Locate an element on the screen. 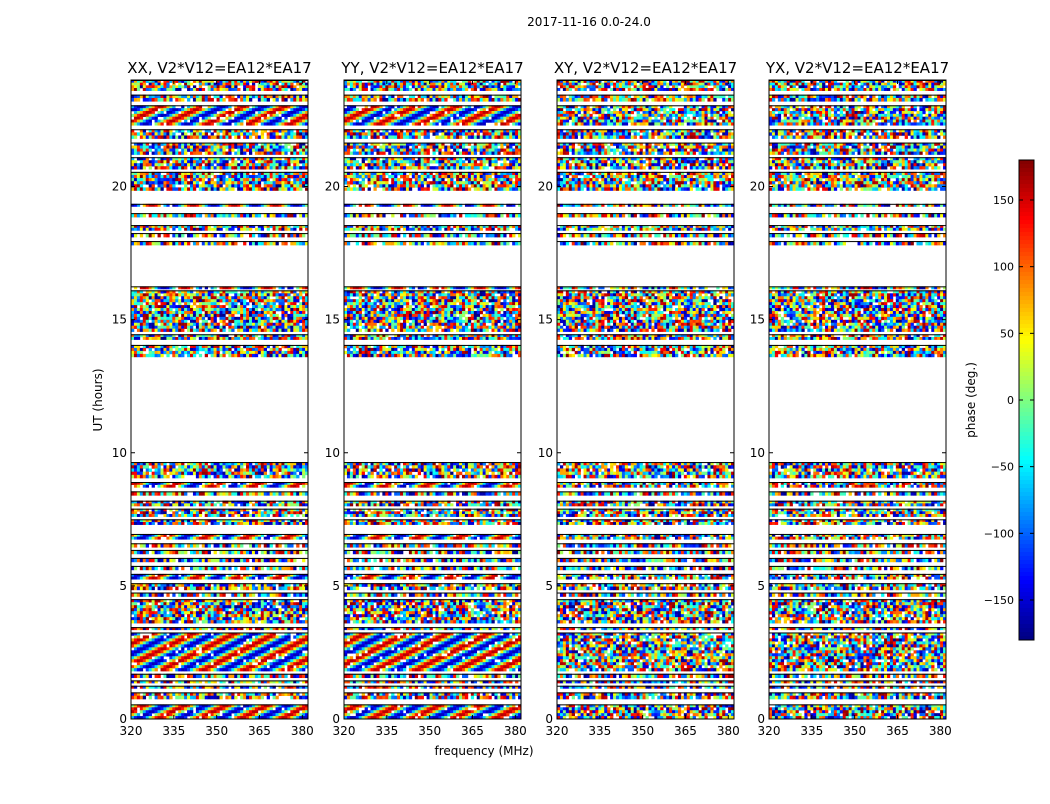  band-separator is located at coordinates (219, 234).